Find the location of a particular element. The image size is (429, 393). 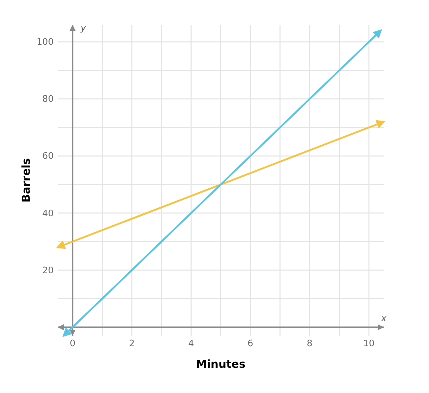

x-axis-title: Minutes is located at coordinates (221, 364).